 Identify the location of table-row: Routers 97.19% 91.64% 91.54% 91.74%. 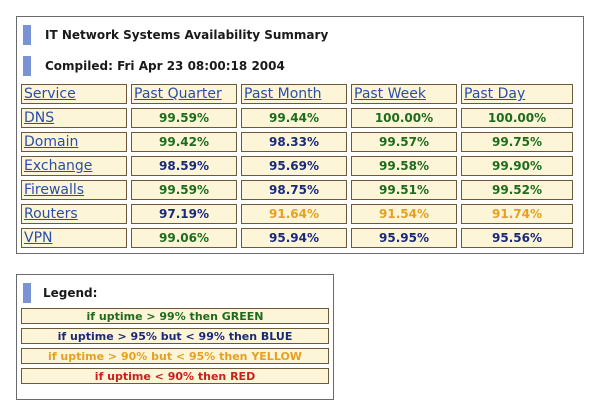
(297, 214).